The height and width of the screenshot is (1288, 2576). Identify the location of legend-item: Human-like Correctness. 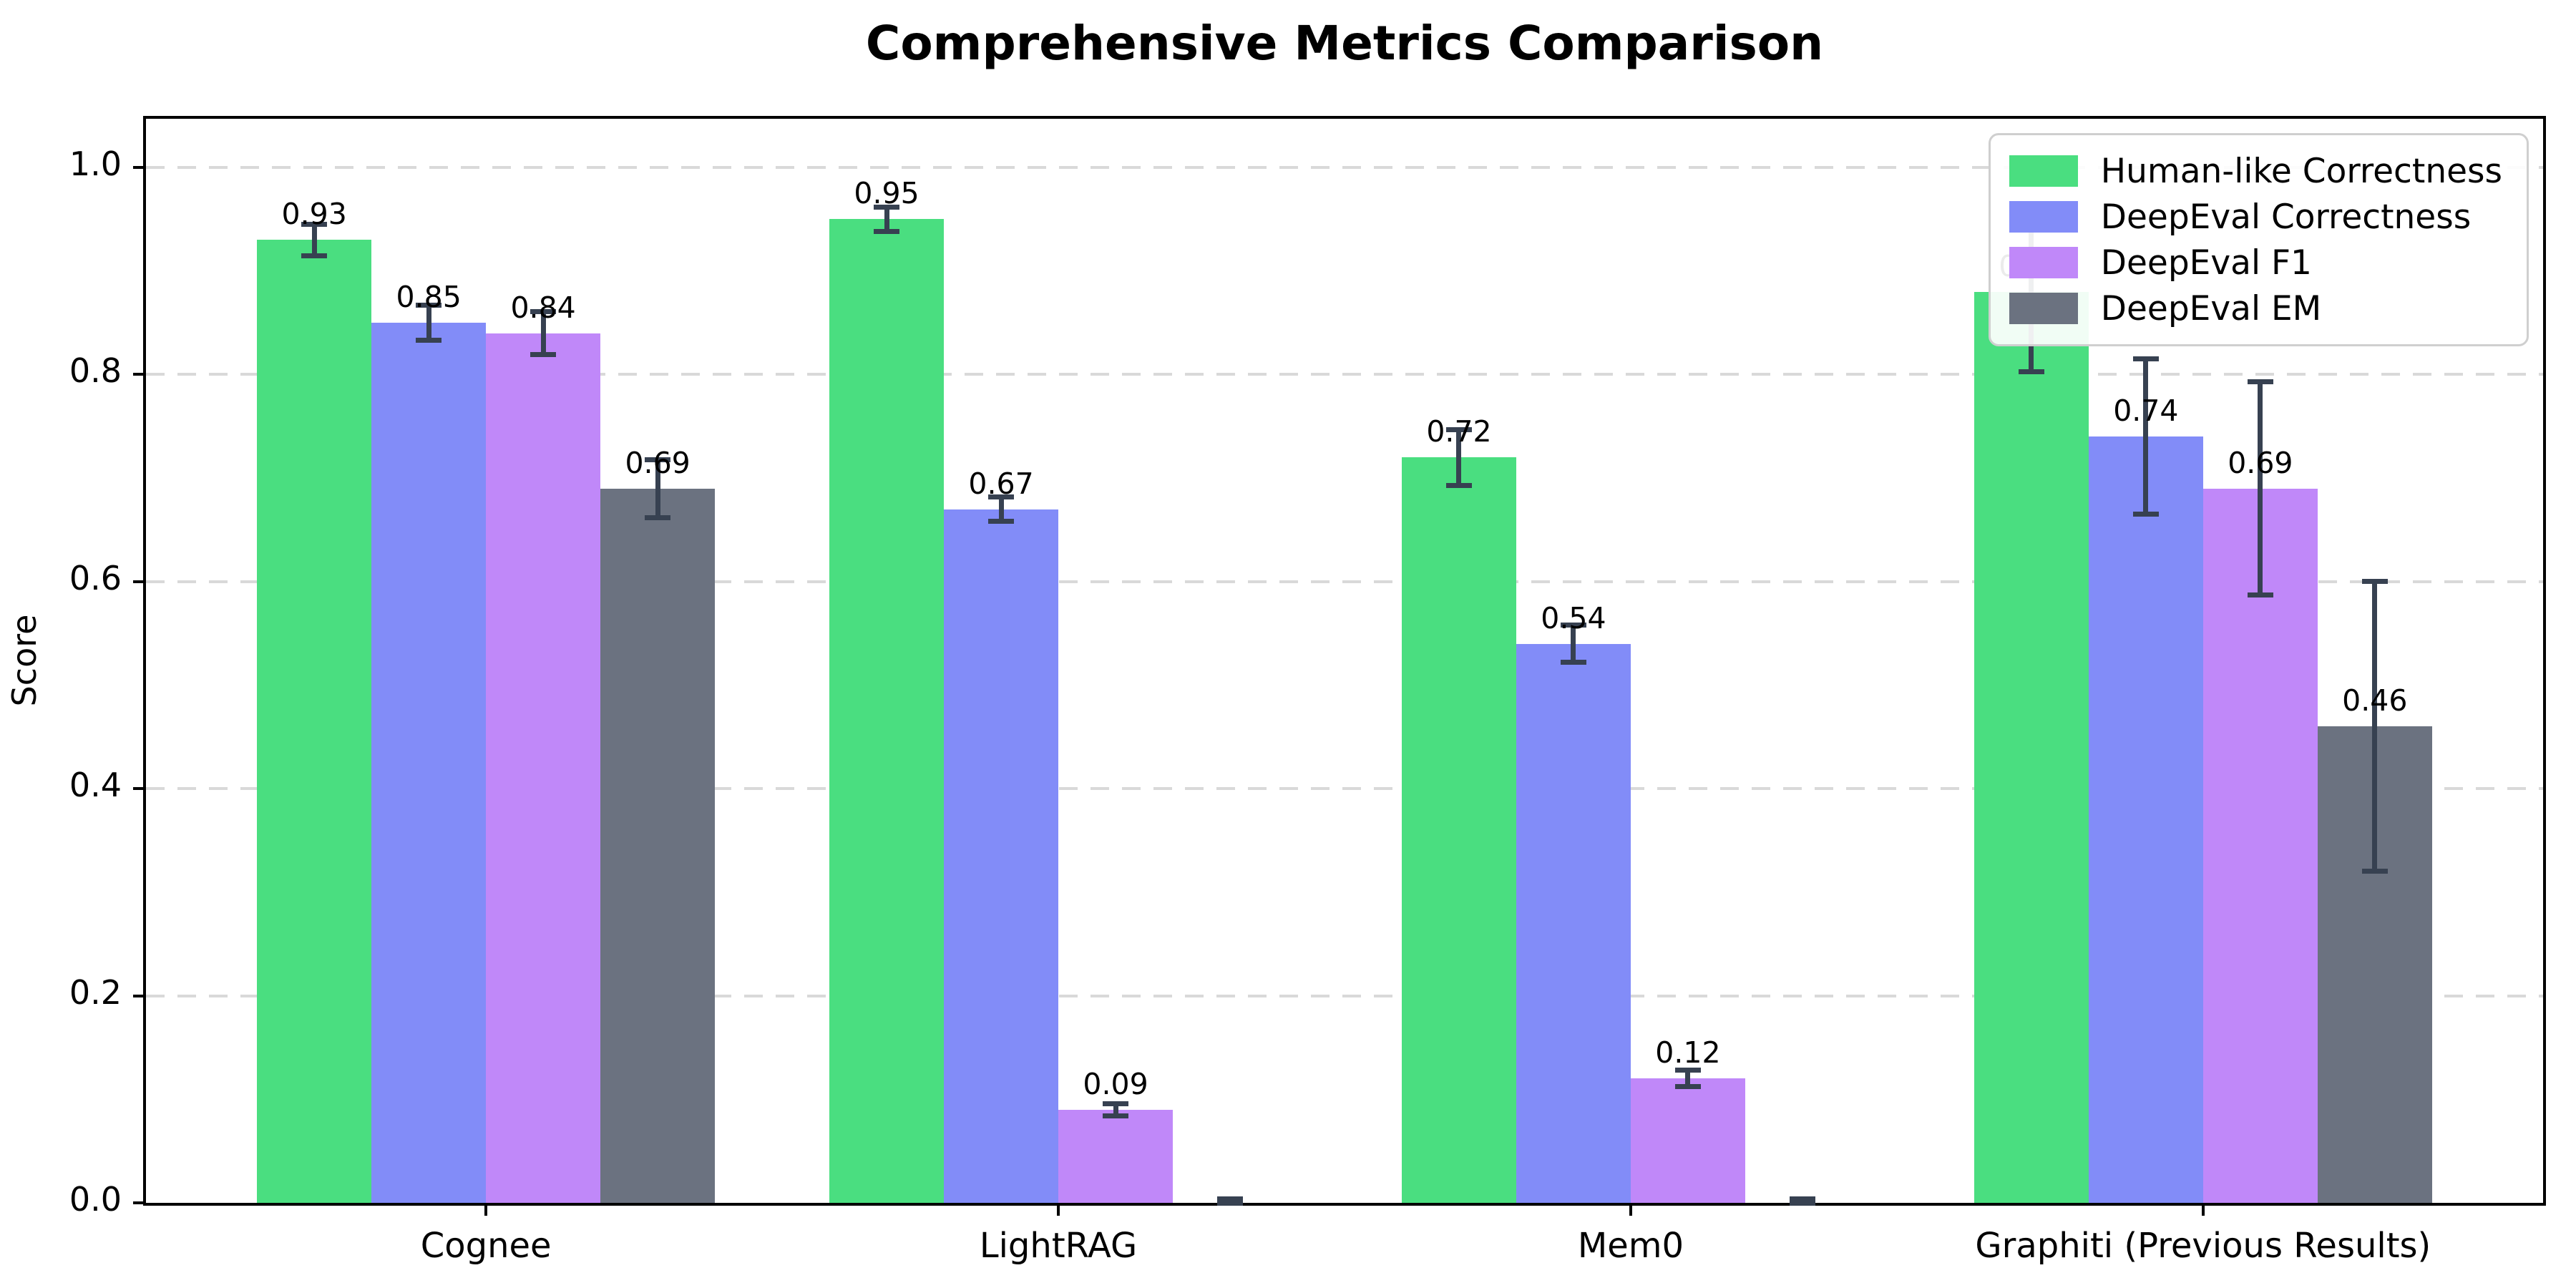
(2255, 171).